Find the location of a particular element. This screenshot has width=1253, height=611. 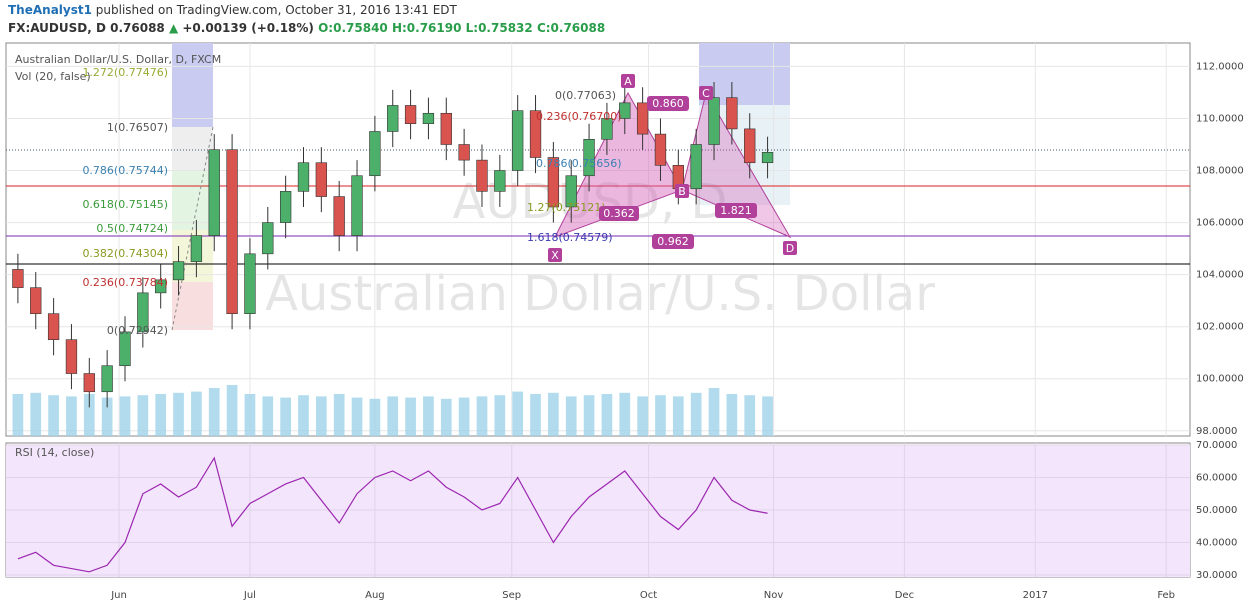

point-label: X is located at coordinates (555, 255).